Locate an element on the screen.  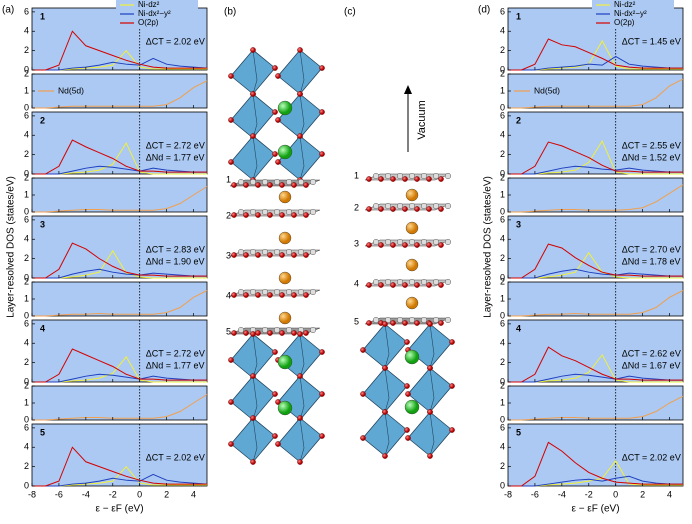
legend-label: Ni-dz² is located at coordinates (149, 4).